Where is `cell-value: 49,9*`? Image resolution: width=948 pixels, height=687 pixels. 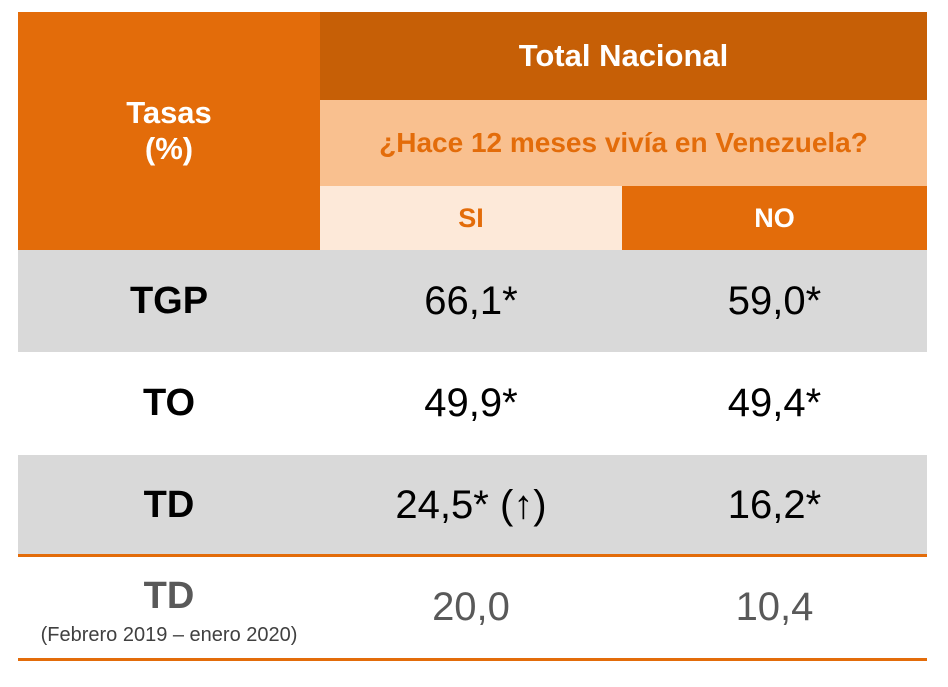
cell-value: 49,9* is located at coordinates (471, 403).